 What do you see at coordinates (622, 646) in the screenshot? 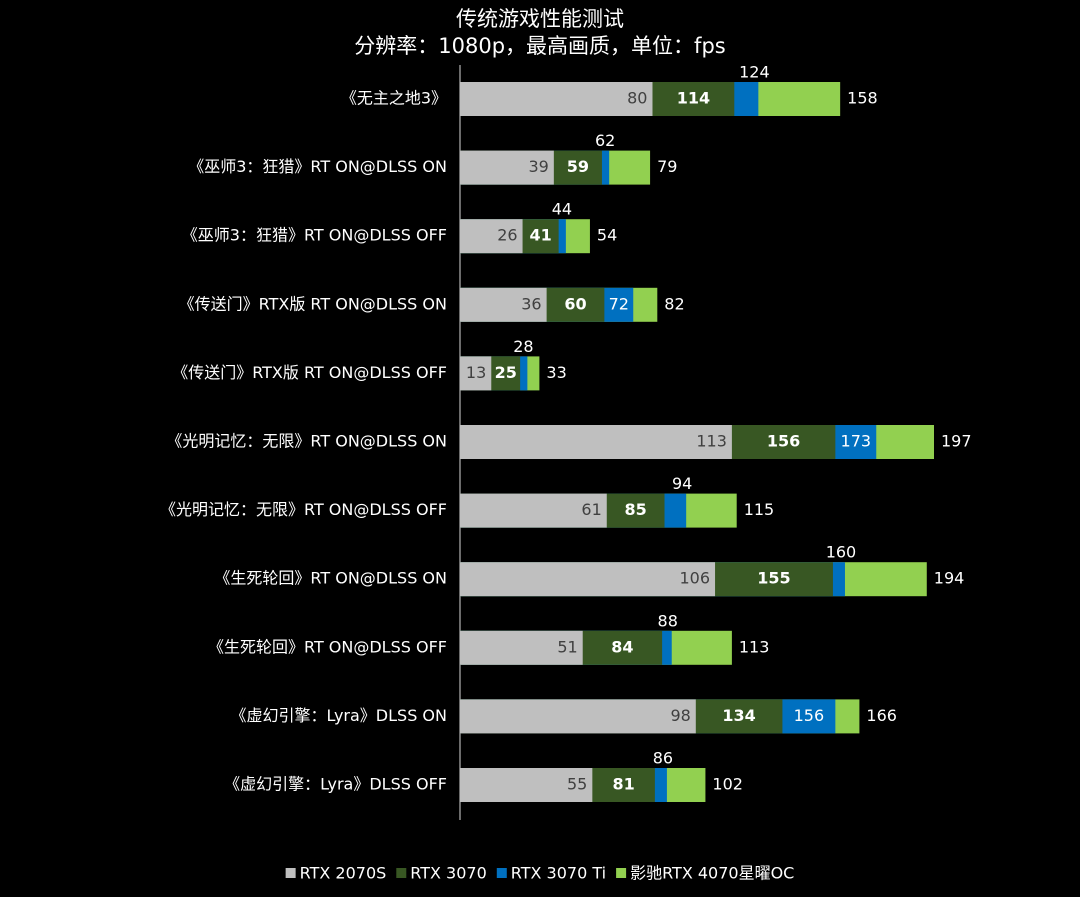
I see `value-label: 84` at bounding box center [622, 646].